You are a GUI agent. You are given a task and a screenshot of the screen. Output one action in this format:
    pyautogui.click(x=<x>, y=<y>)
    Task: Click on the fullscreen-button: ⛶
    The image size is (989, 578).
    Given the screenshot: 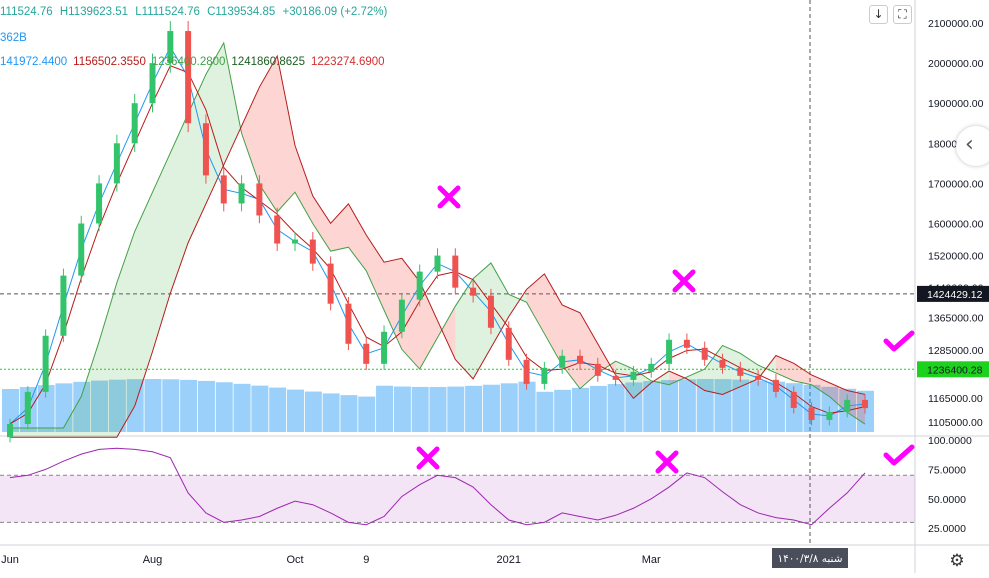 What is the action you would take?
    pyautogui.click(x=902, y=14)
    